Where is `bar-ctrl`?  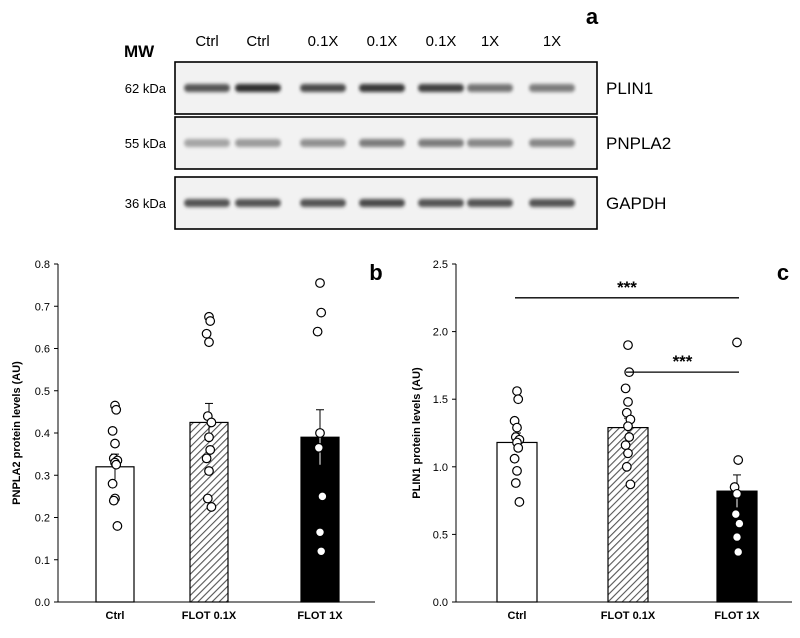
bar-ctrl is located at coordinates (115, 534).